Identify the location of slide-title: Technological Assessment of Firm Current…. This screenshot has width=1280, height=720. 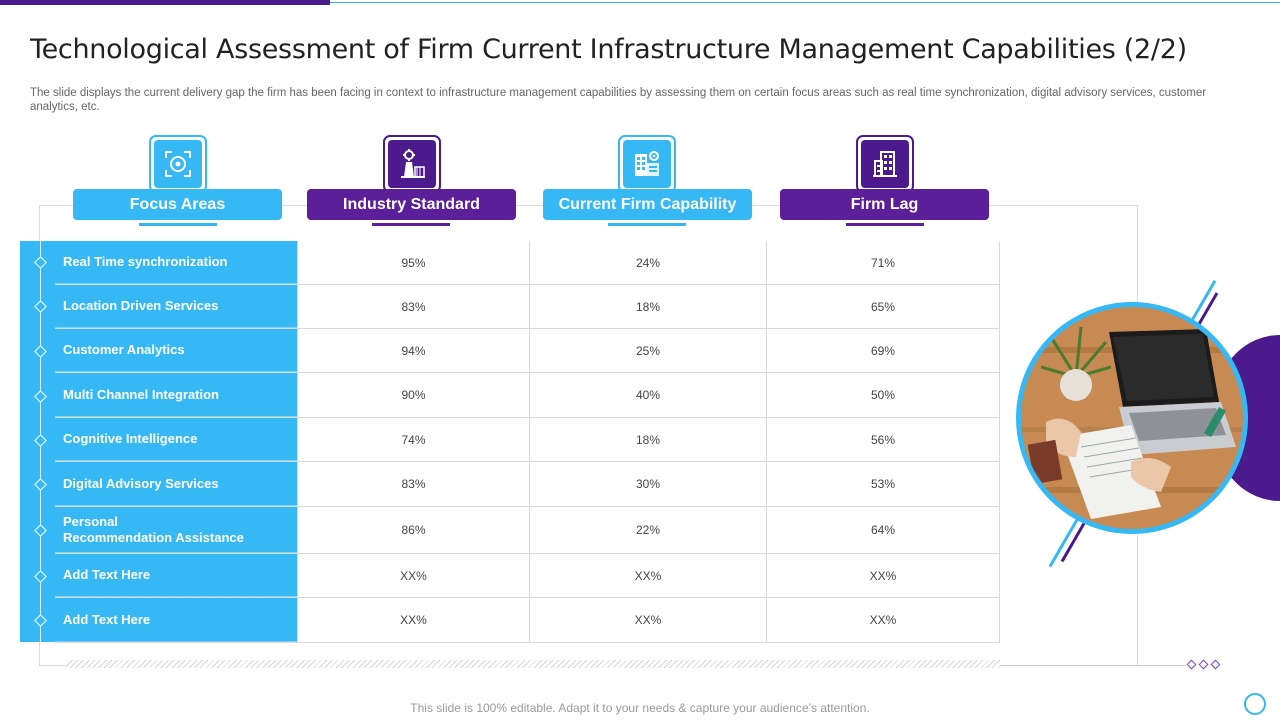
(608, 49).